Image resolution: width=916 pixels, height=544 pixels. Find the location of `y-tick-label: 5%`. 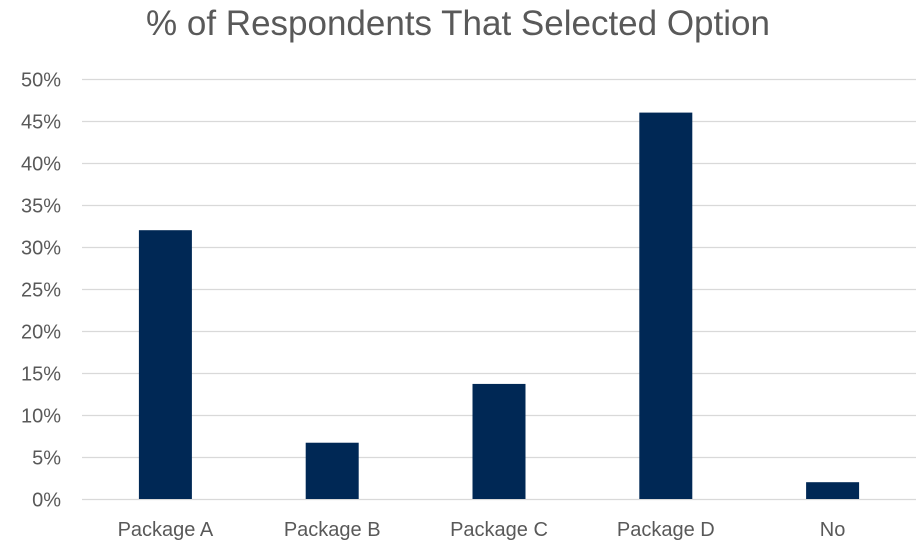

y-tick-label: 5% is located at coordinates (46, 459).